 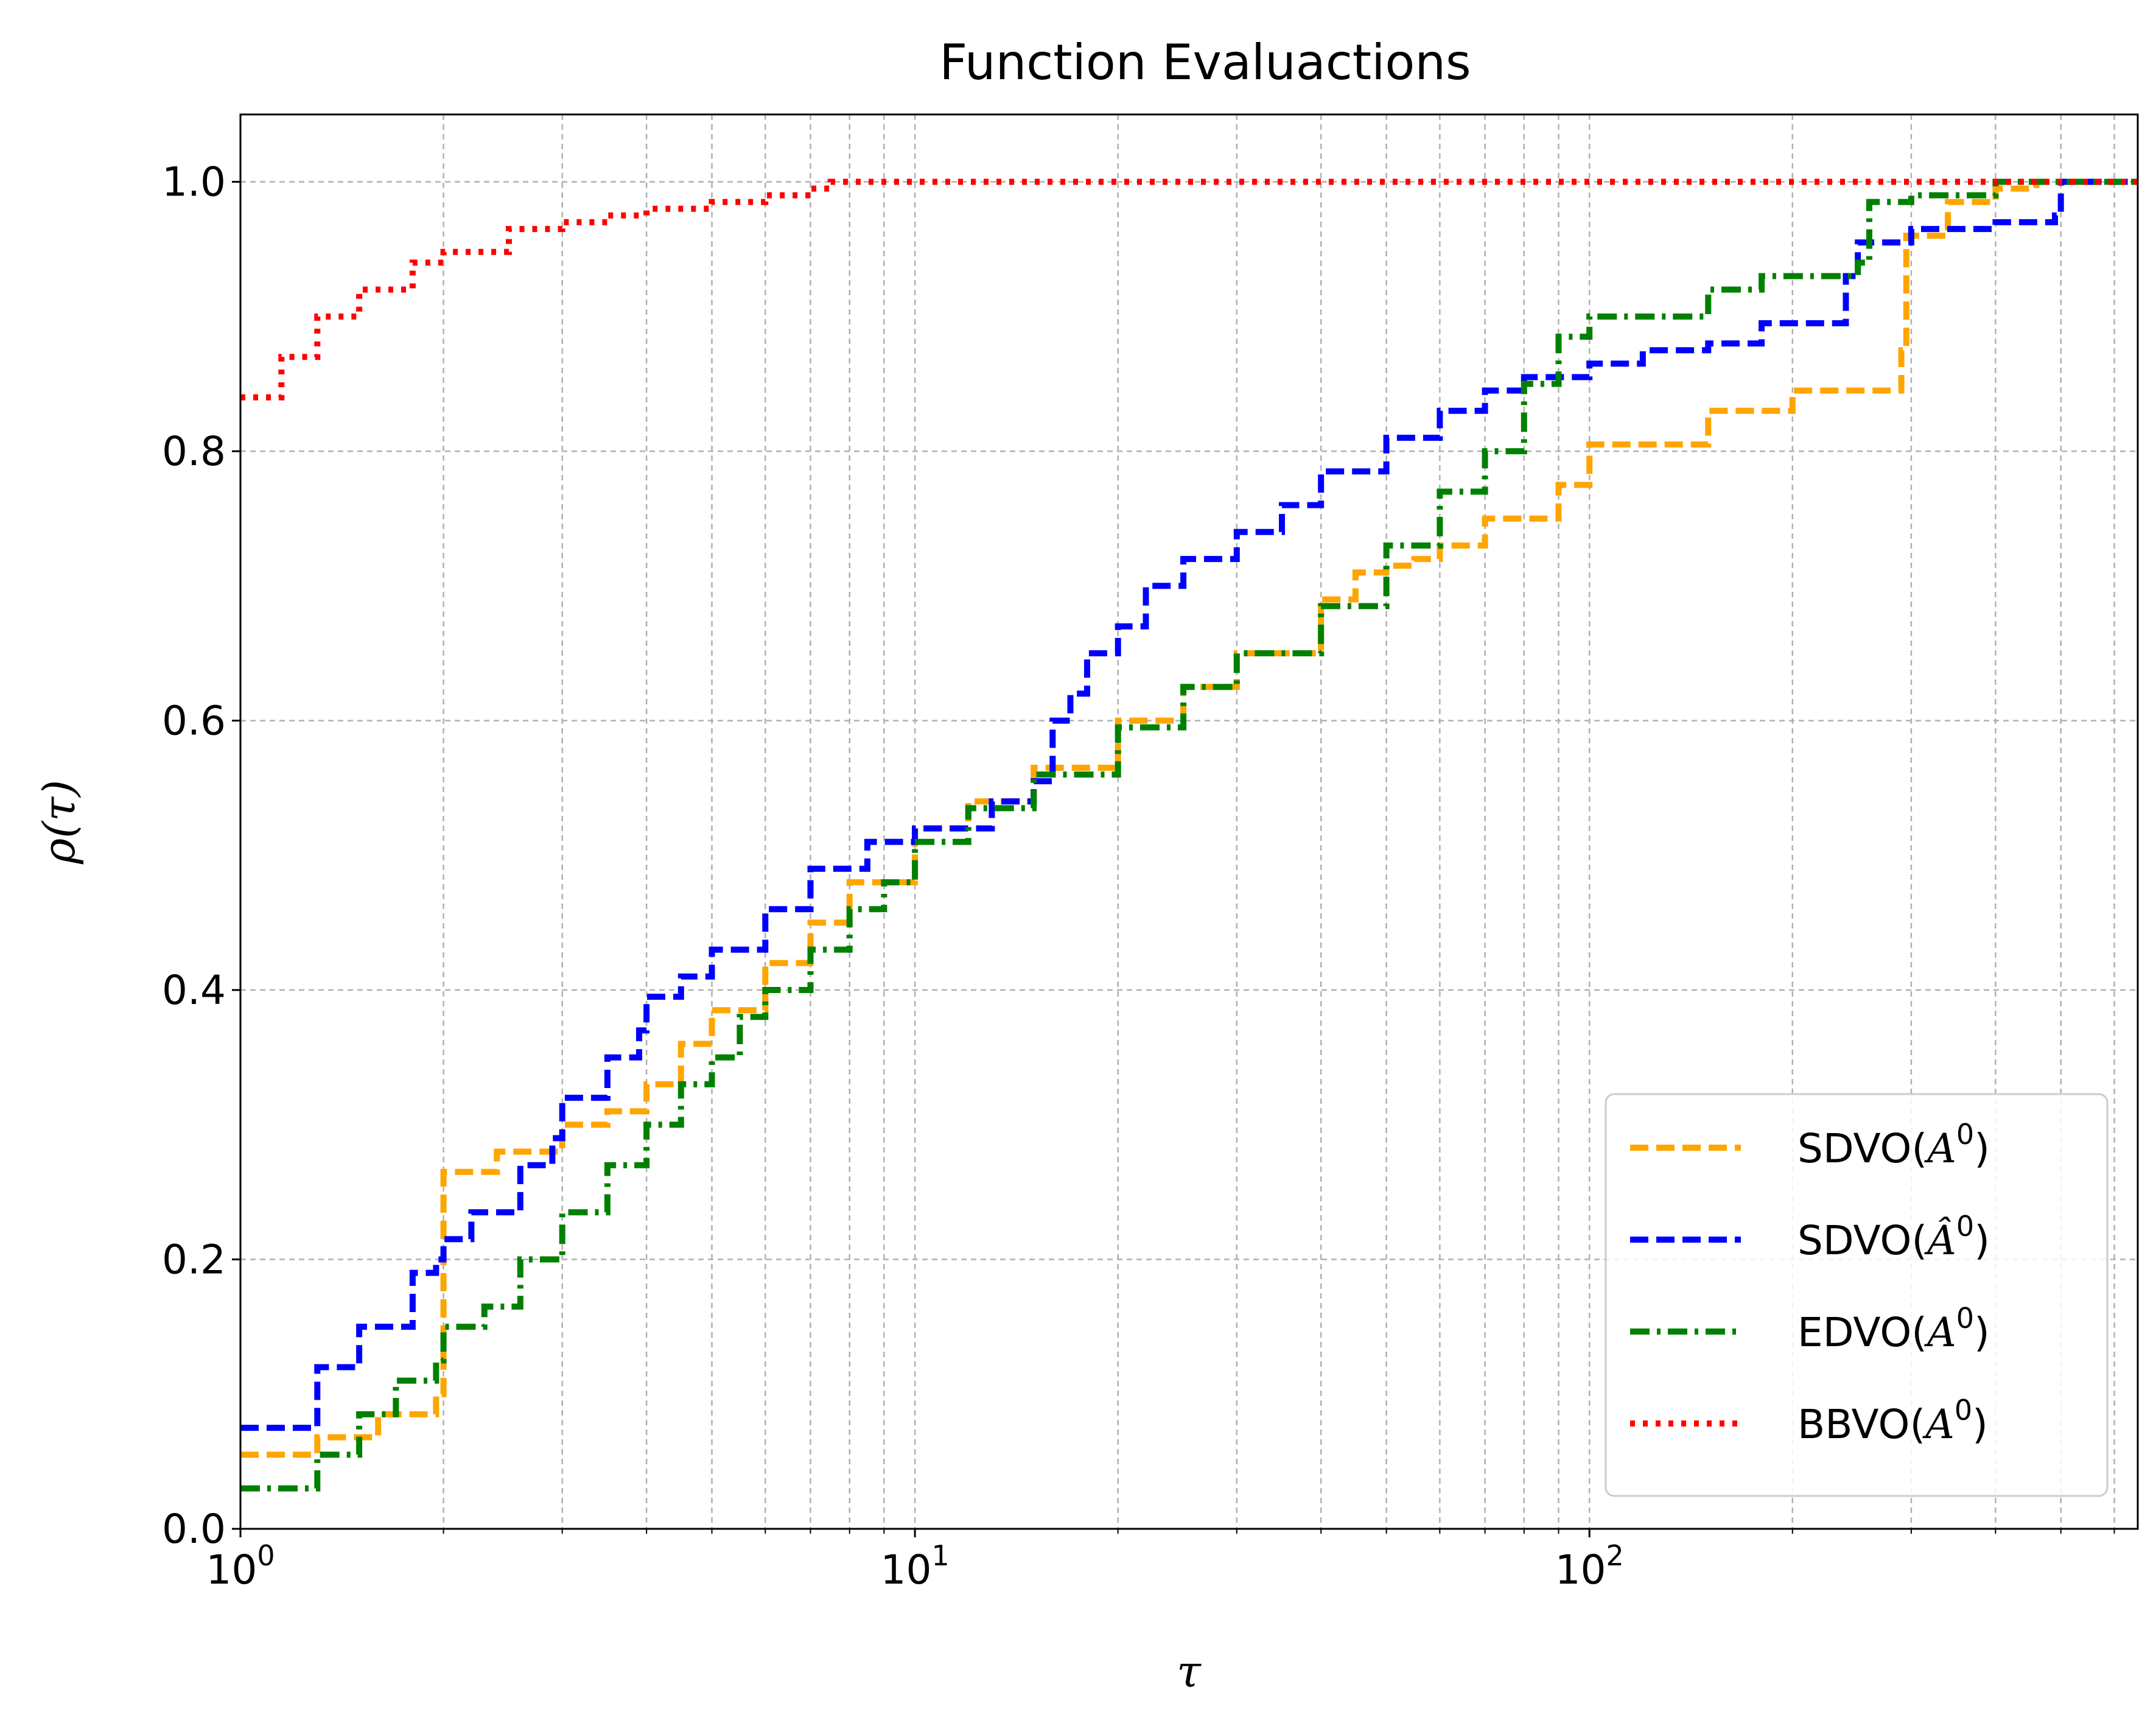 What do you see at coordinates (1189, 1671) in the screenshot?
I see `x-axis-label: τ` at bounding box center [1189, 1671].